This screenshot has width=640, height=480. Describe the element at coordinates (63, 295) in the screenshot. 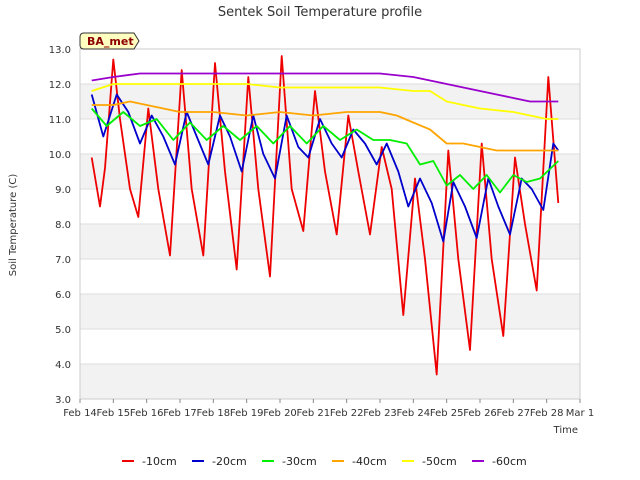

I see `y-tick-label: 6.0` at that location.